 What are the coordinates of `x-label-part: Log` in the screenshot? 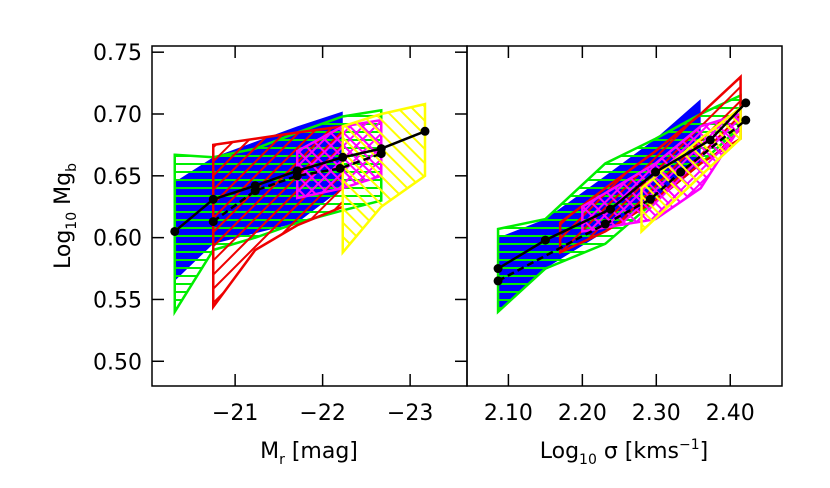 It's located at (559, 451).